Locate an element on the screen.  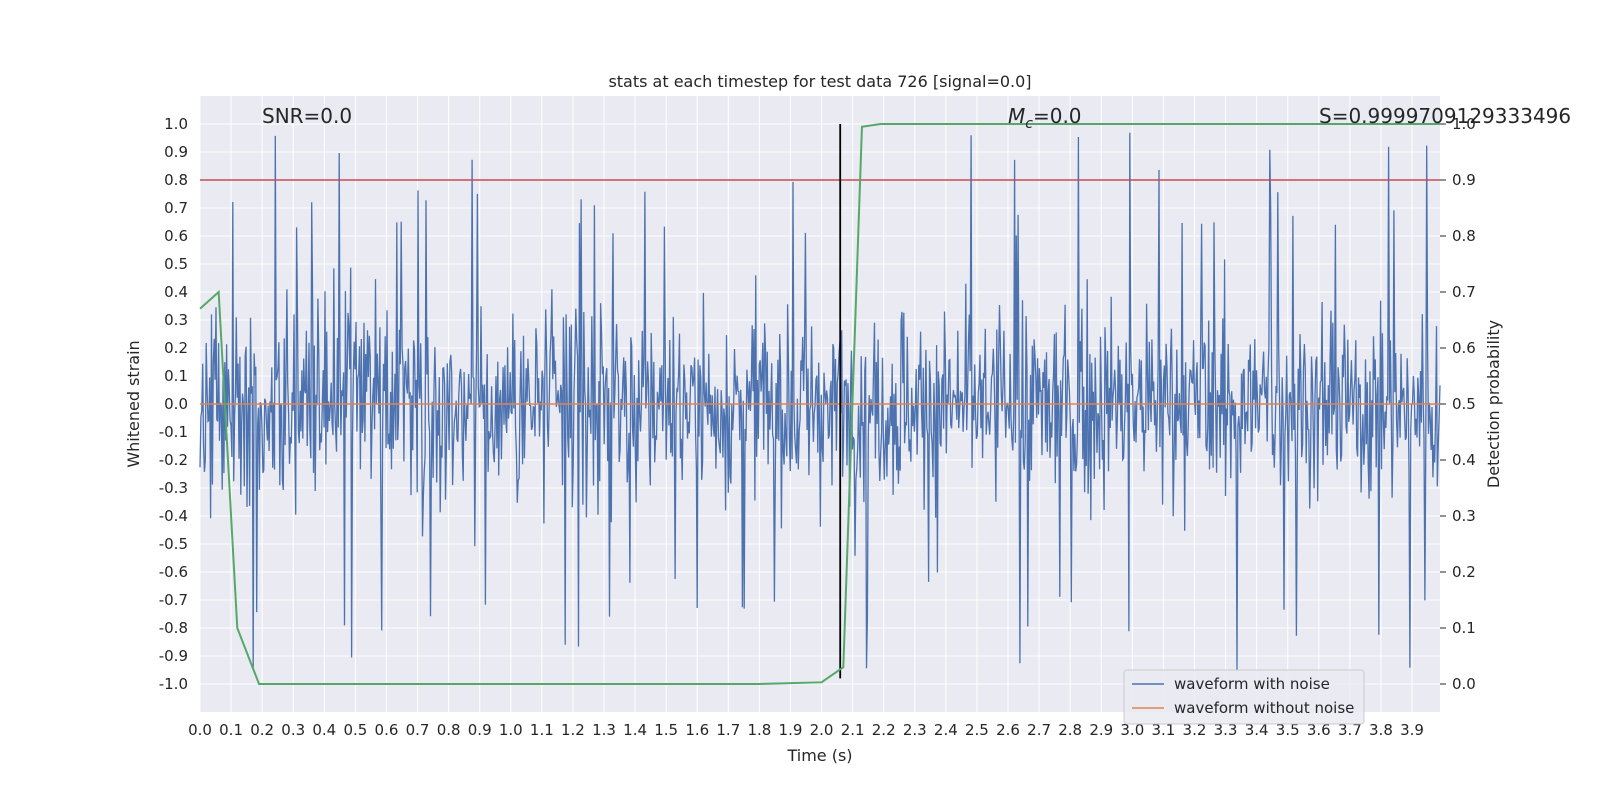
x-tick-label: 3.7 is located at coordinates (1350, 730).